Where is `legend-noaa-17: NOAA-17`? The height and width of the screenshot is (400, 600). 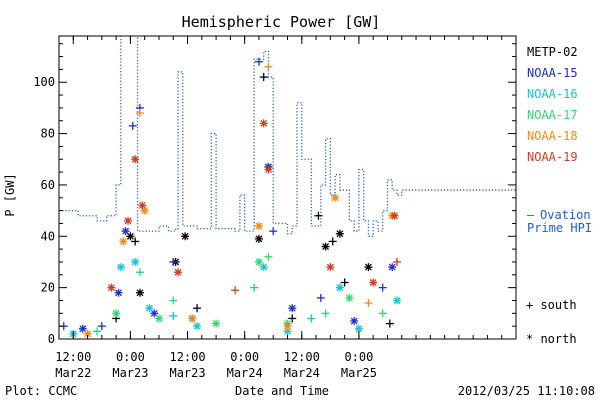
legend-noaa-17: NOAA-17 is located at coordinates (552, 115).